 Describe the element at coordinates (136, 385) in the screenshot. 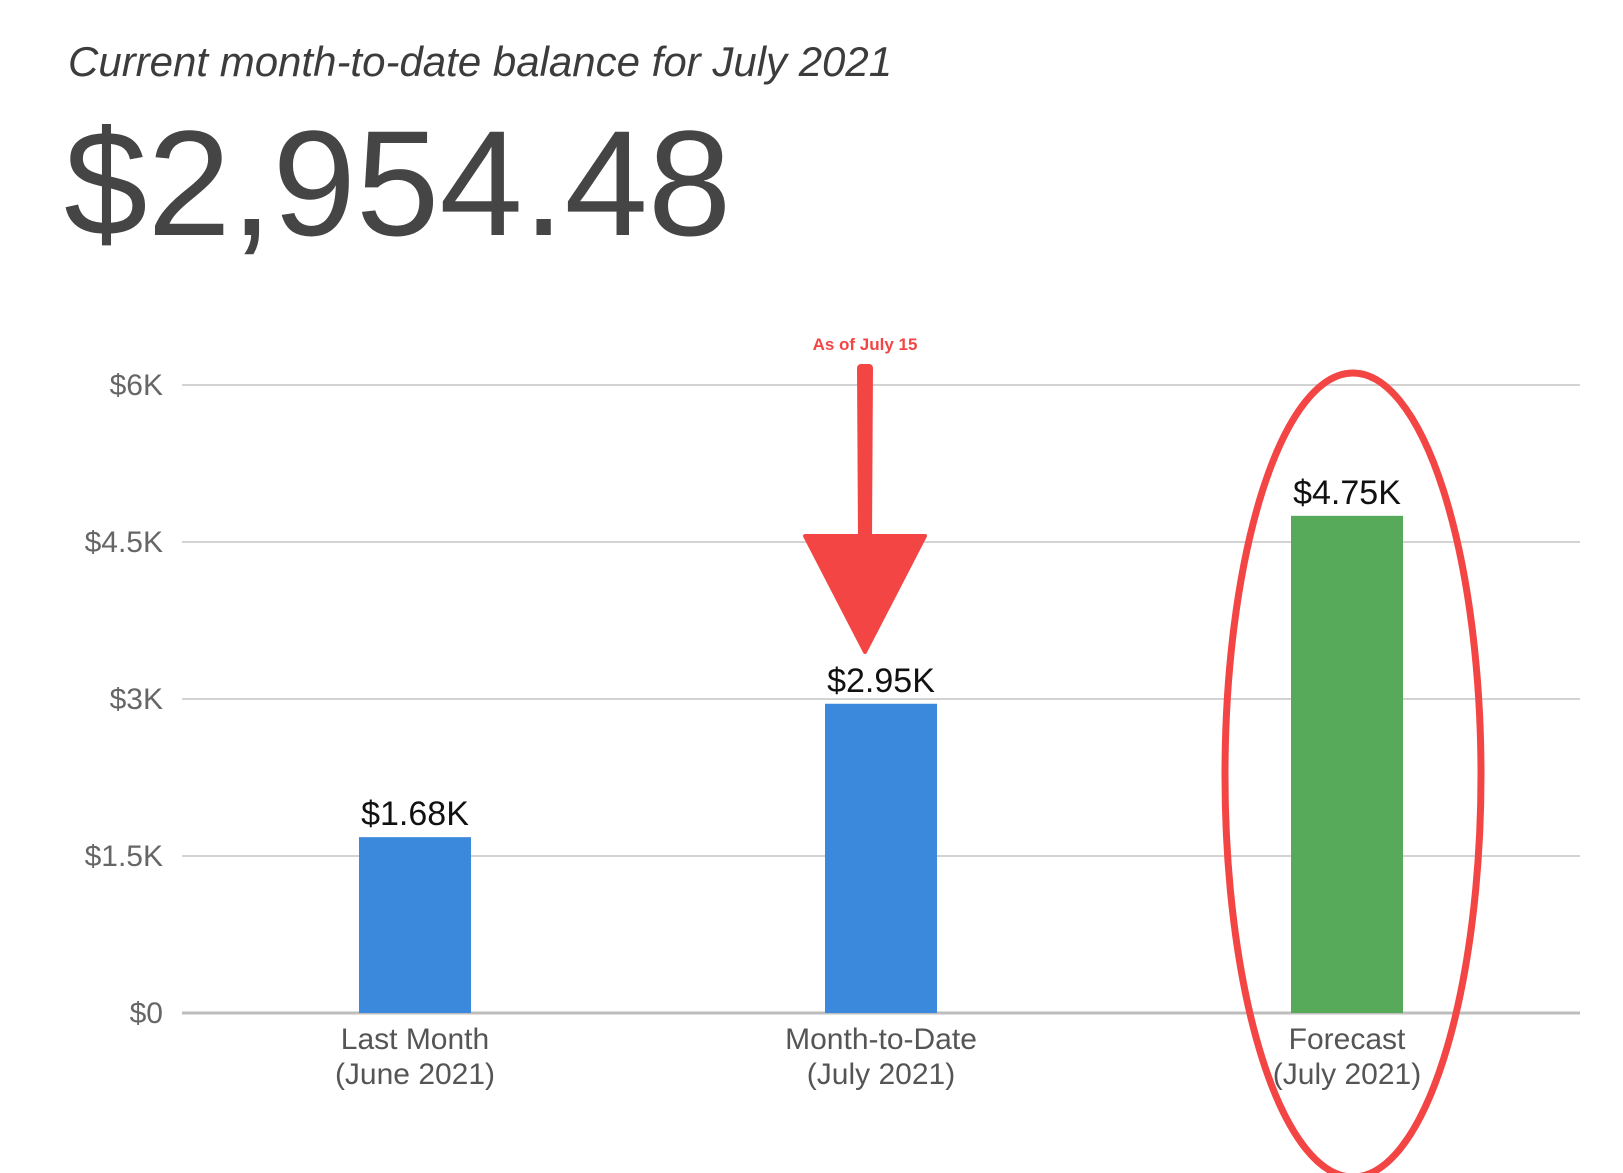

I see `y-tick-label: $6K` at that location.